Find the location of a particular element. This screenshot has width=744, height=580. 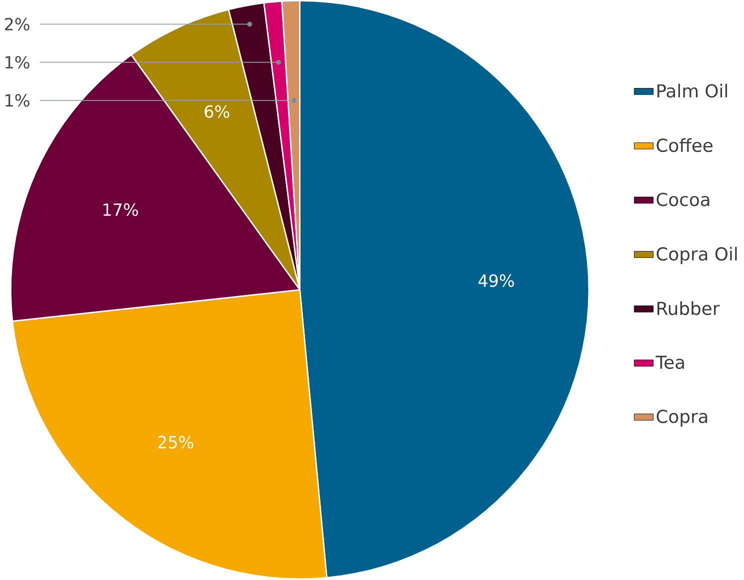

legend-label: Coffee is located at coordinates (684, 145).